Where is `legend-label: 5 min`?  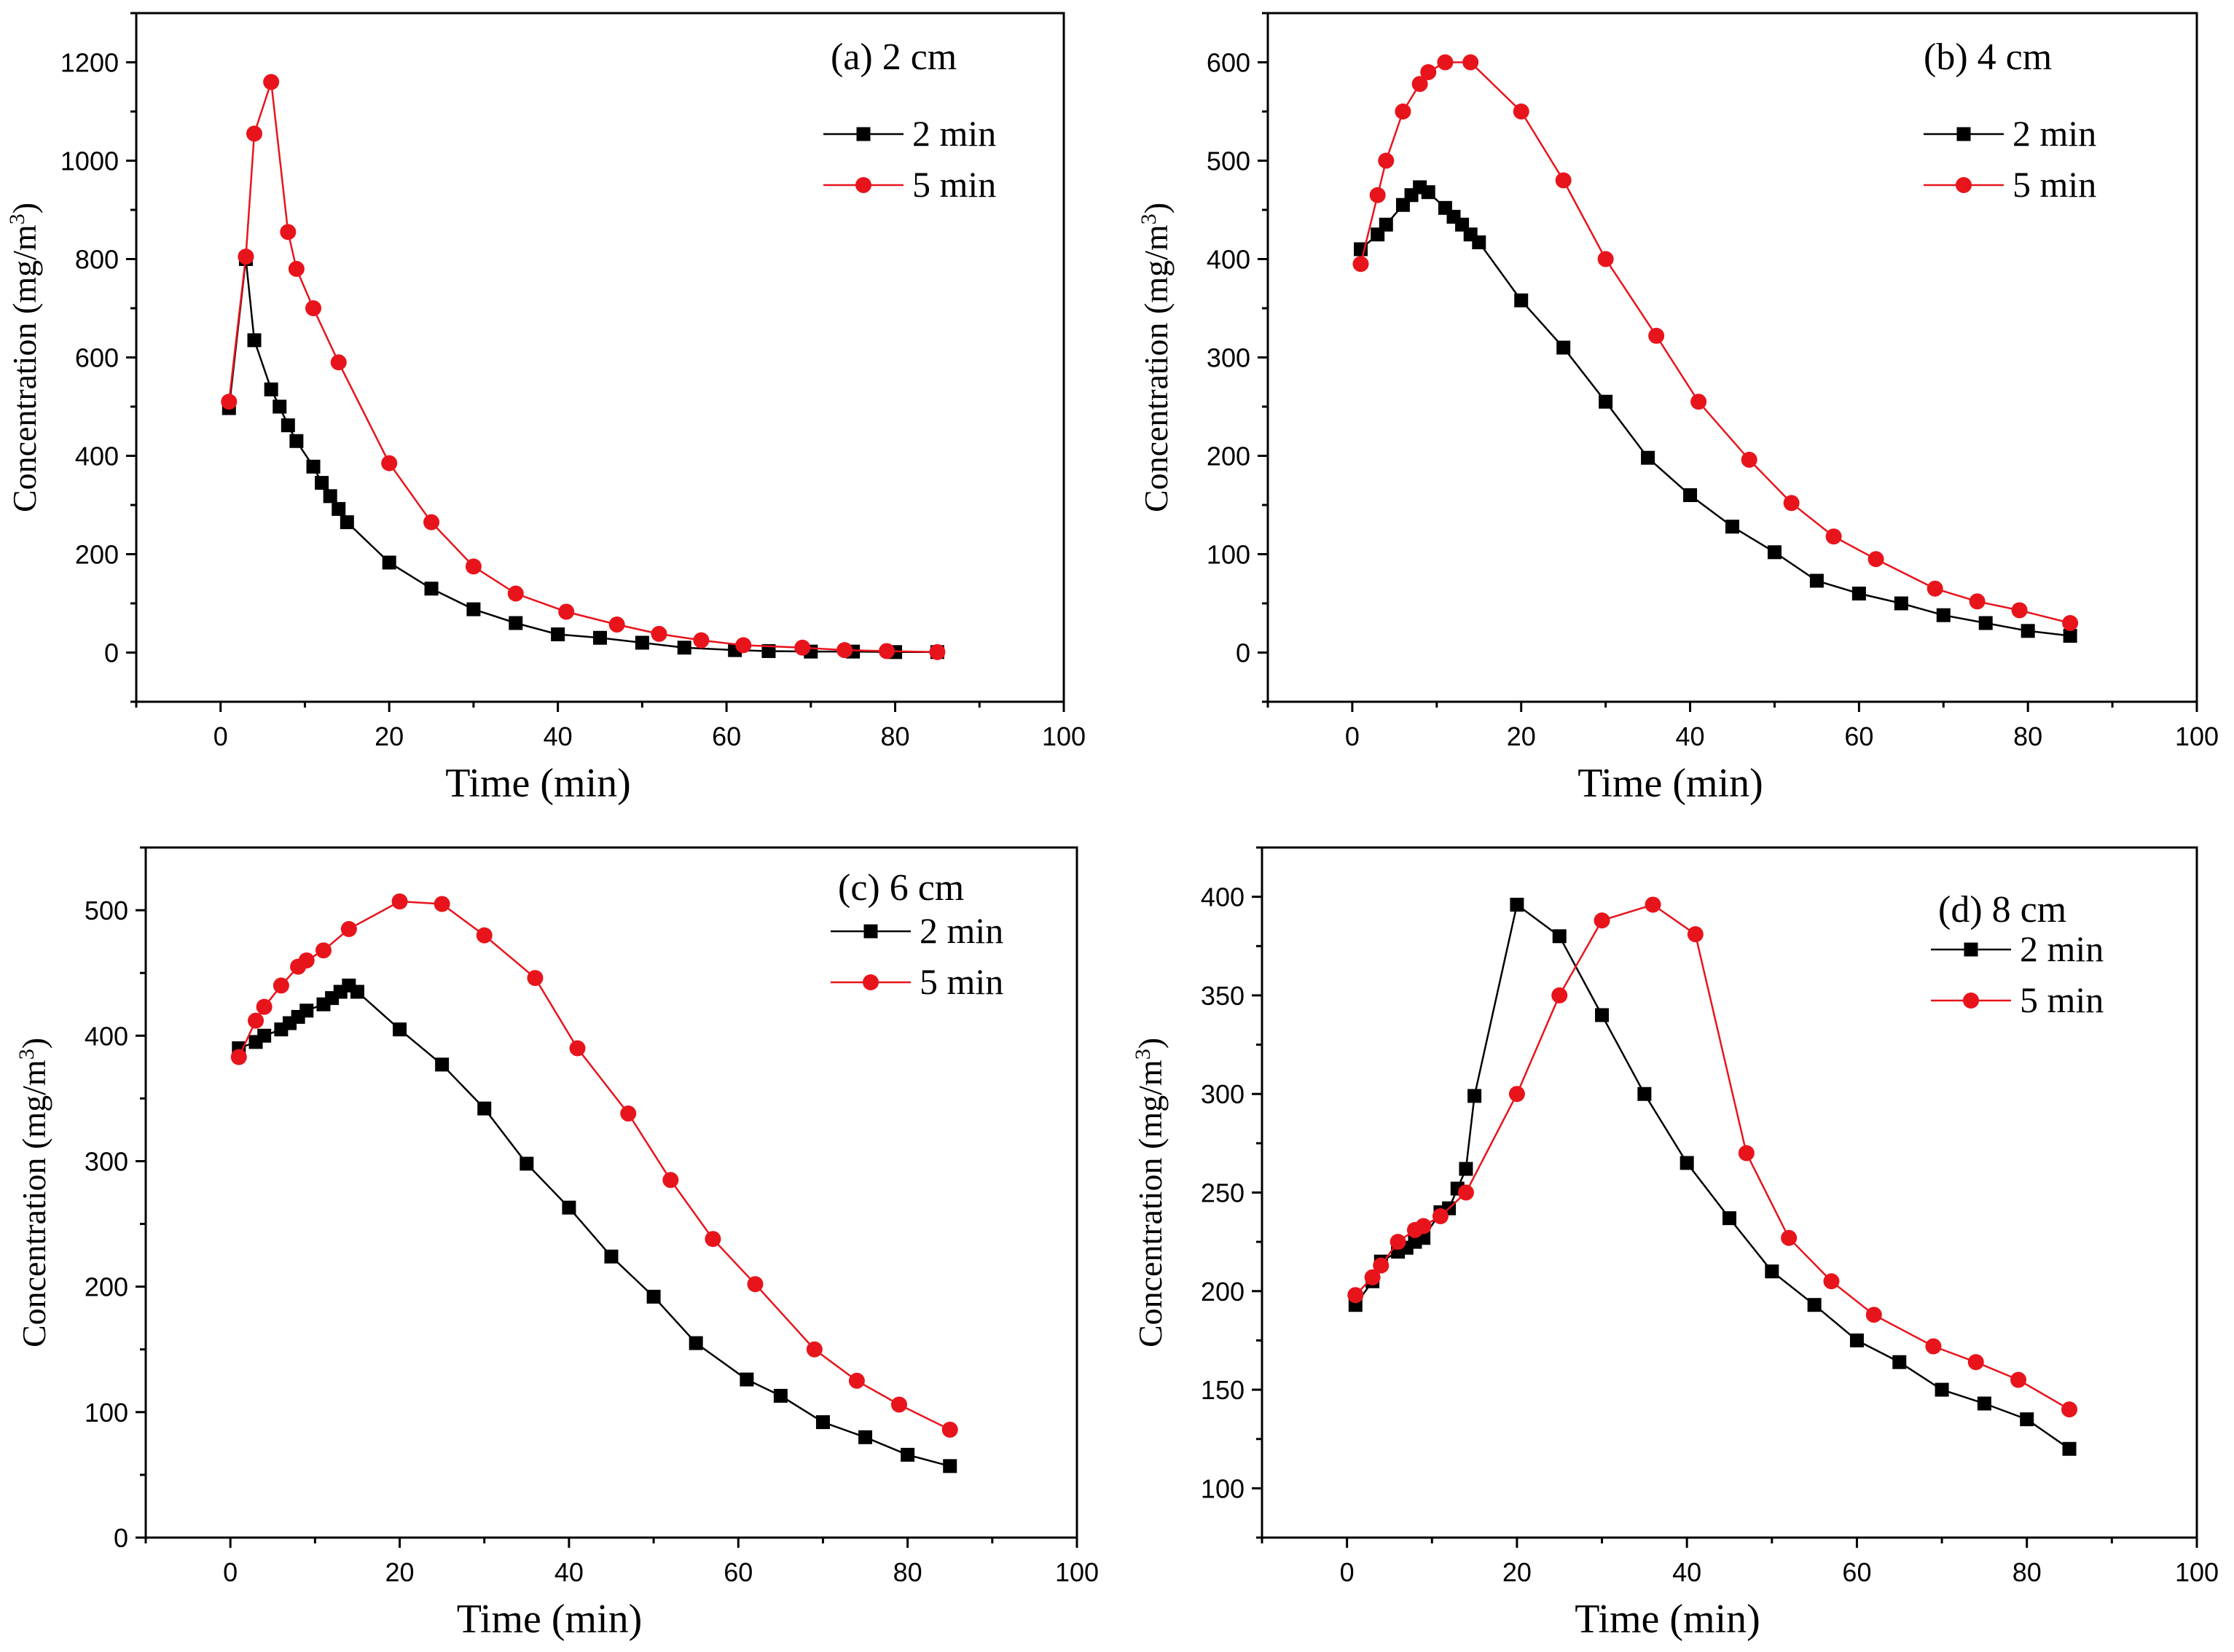 legend-label: 5 min is located at coordinates (962, 982).